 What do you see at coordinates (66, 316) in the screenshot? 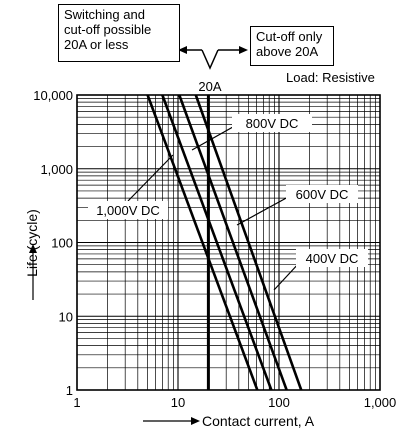
I see `y-tick-label: 10` at bounding box center [66, 316].